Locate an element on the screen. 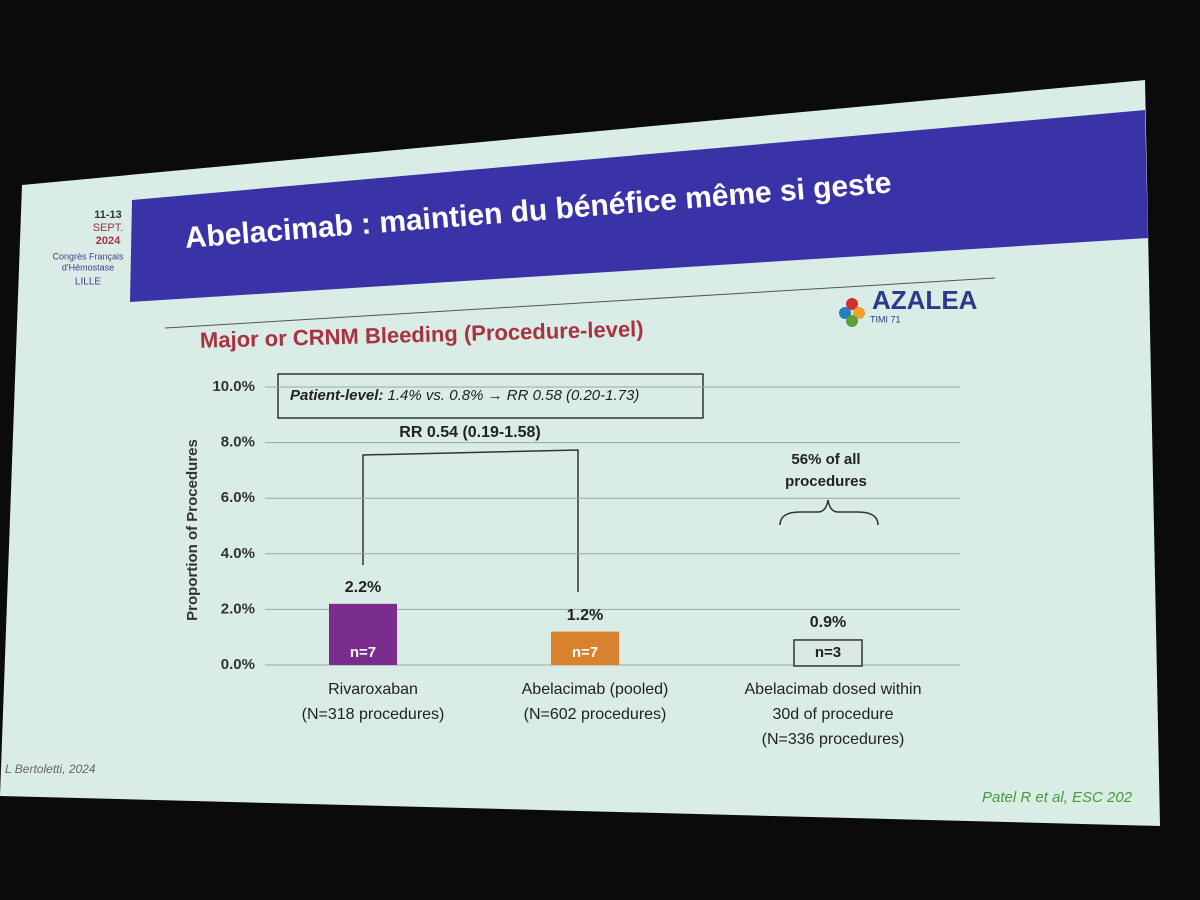 This screenshot has width=1200, height=900. share-label: 56% of all is located at coordinates (825, 459).